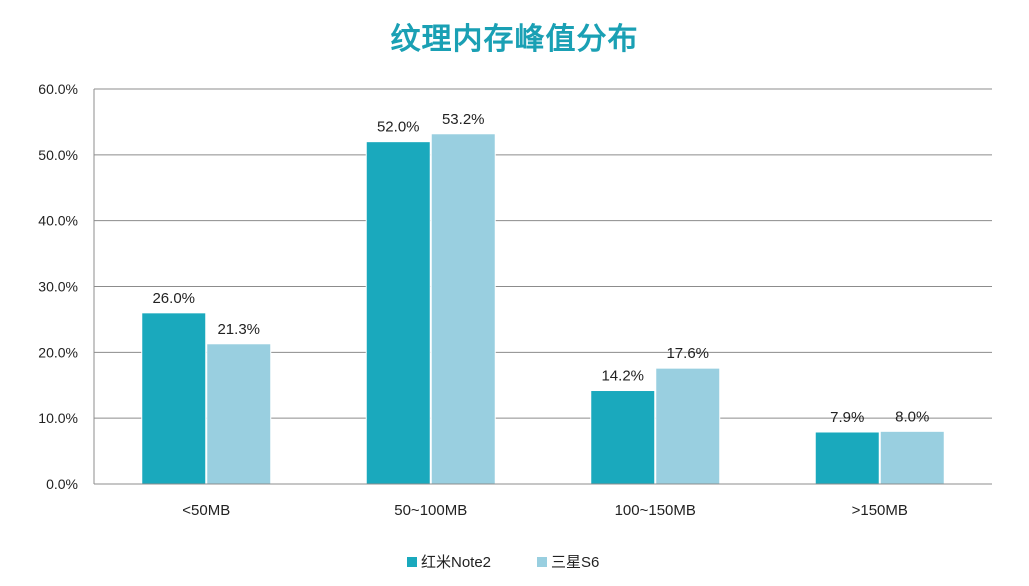  I want to click on x-axis-categories: <50MB 50~100MB 100~150MB >150MB, so click(545, 510).